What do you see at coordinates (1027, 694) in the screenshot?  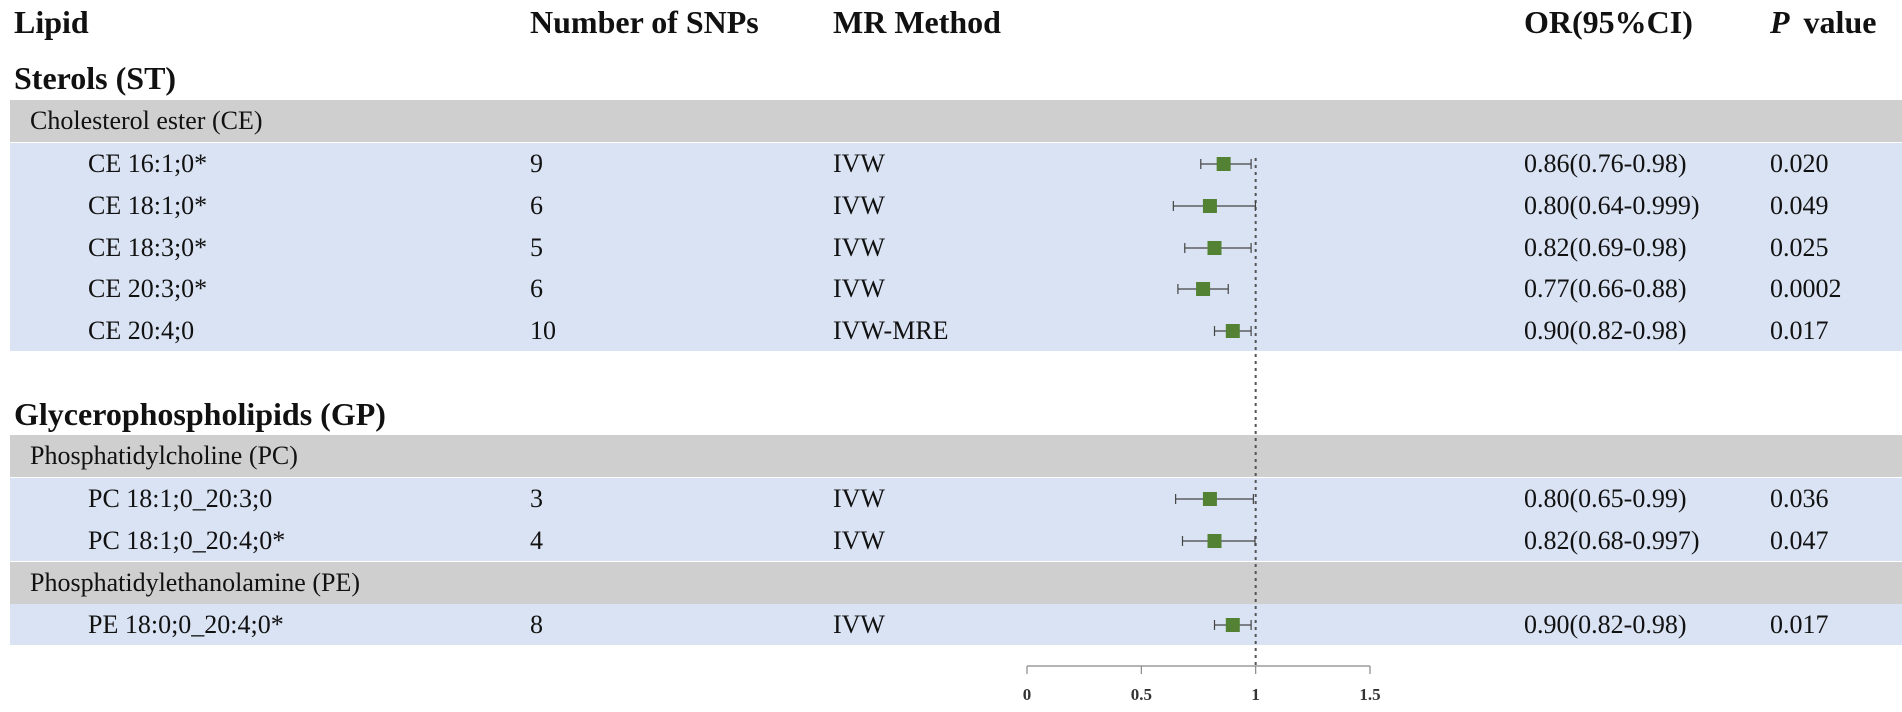 I see `x-tick-label: 0` at bounding box center [1027, 694].